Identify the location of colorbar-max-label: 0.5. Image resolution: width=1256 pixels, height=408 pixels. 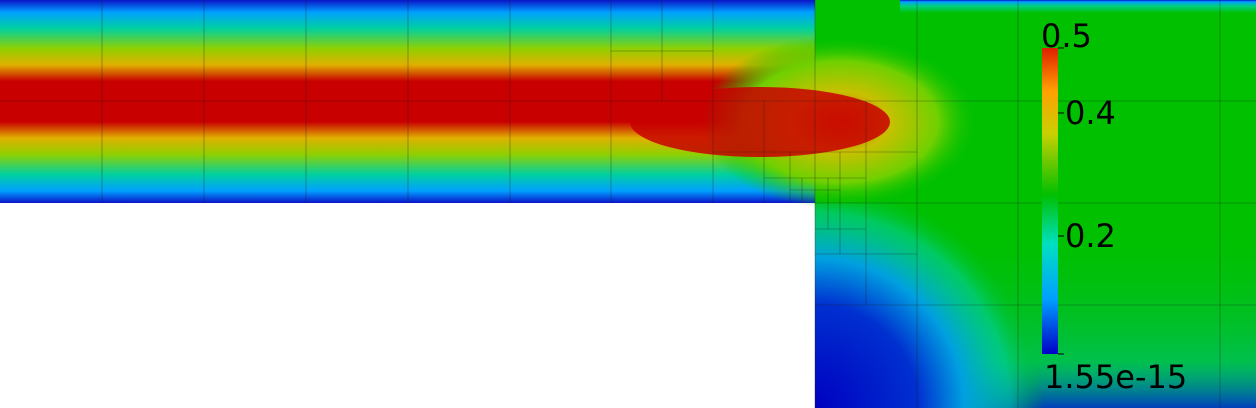
(1066, 36).